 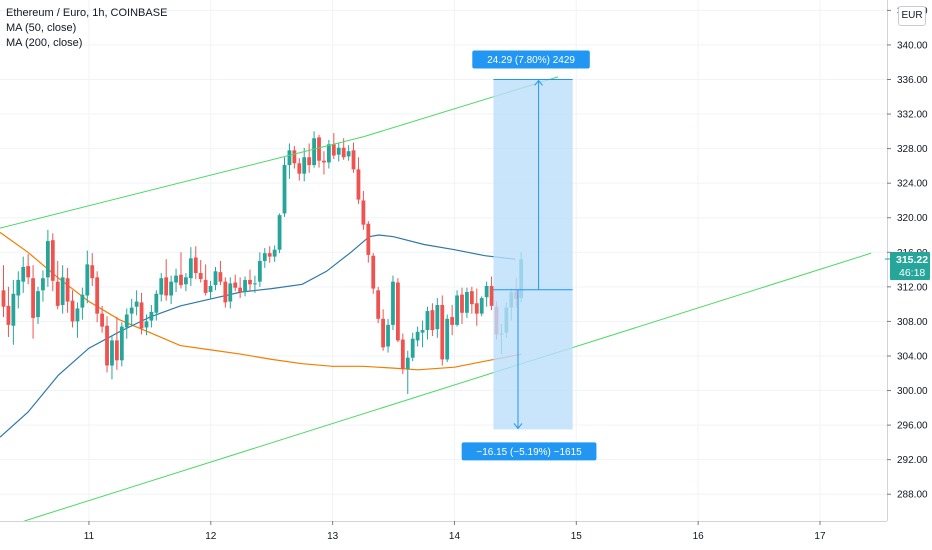 I want to click on target-zone, so click(x=533, y=184).